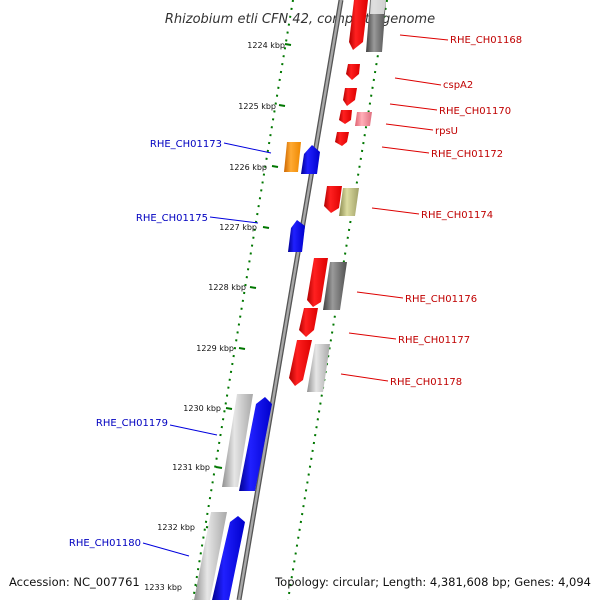 The height and width of the screenshot is (600, 600). What do you see at coordinates (296, 236) in the screenshot?
I see `gene-RHE_CH01175` at bounding box center [296, 236].